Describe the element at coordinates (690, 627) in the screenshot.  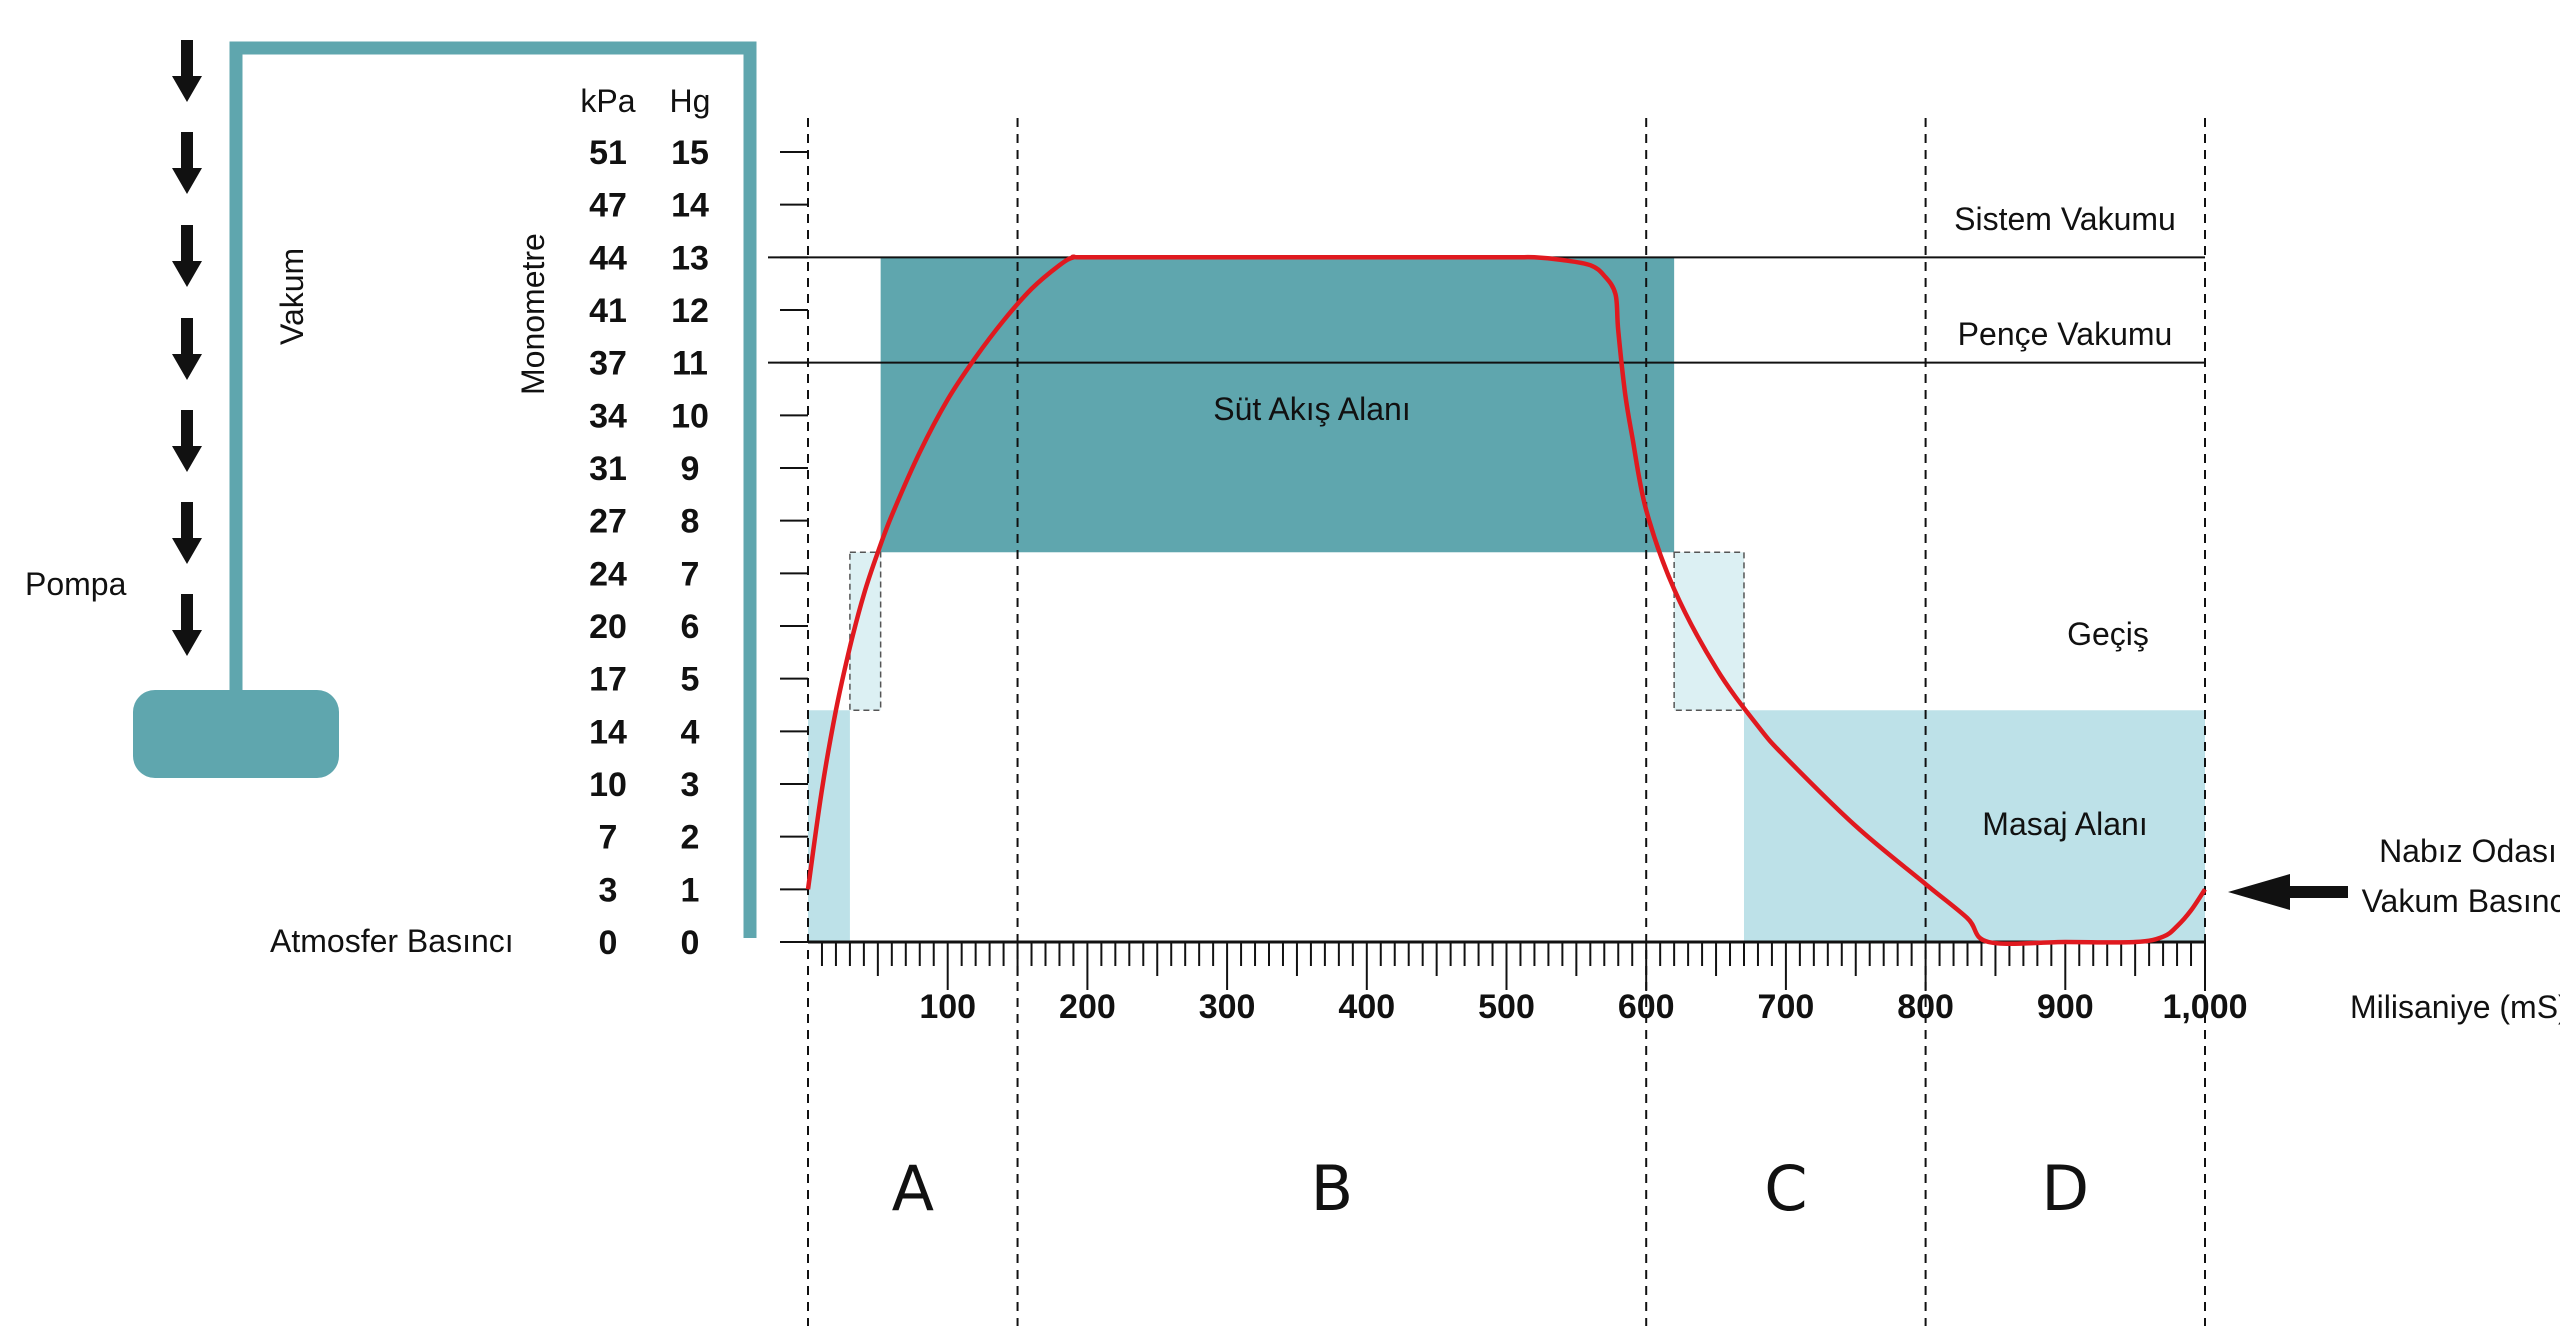
I see `y-tick-label-hg: 6` at that location.